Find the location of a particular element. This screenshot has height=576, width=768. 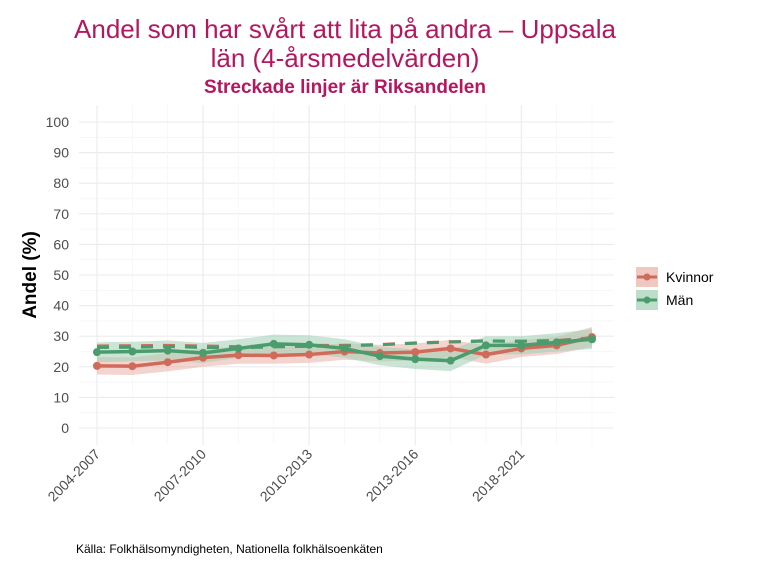

y-tick-label: 10 is located at coordinates (61, 397).